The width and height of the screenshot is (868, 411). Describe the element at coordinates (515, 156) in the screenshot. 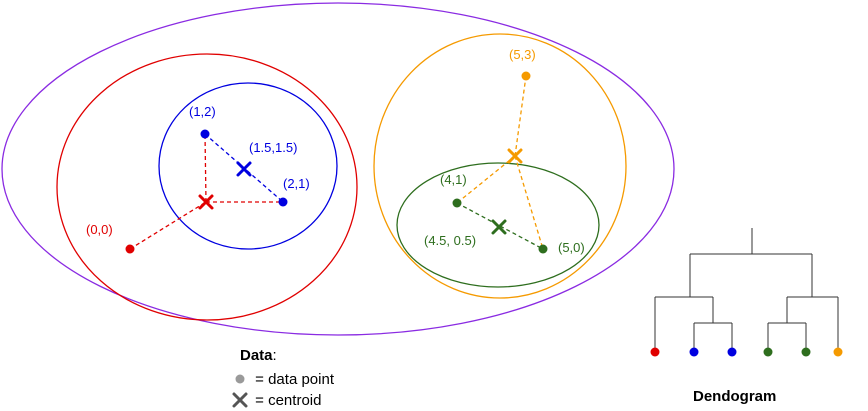

I see `centroid-marker-orange` at that location.